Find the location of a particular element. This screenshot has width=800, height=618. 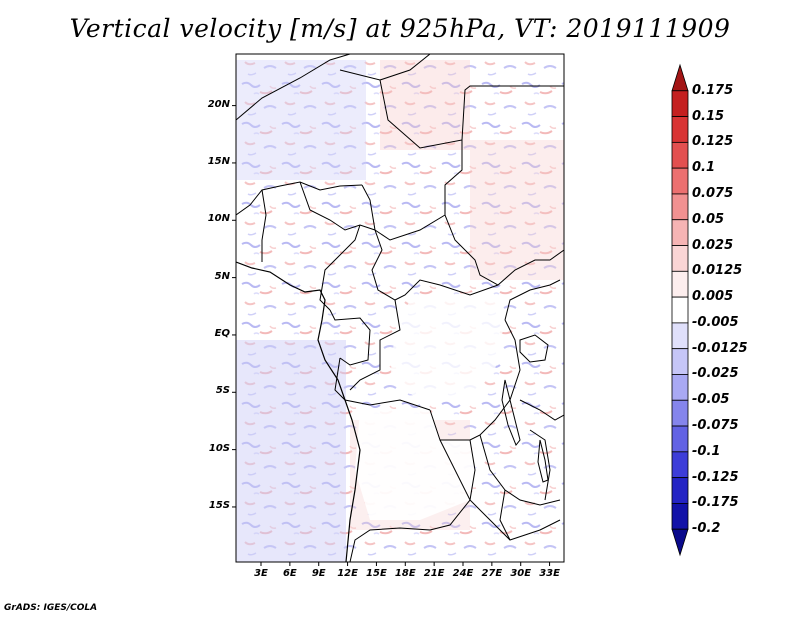

central-calm-area is located at coordinates (447, 345).